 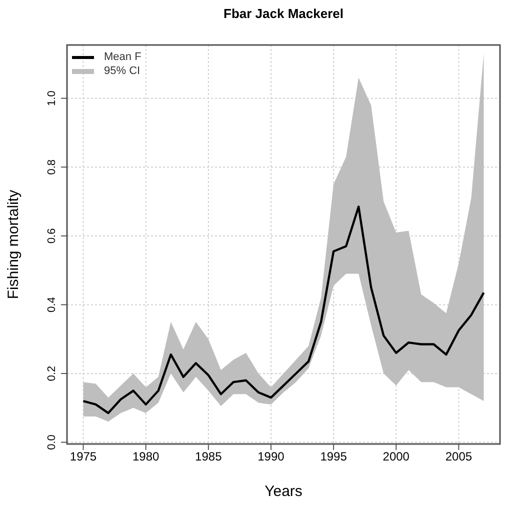 What do you see at coordinates (396, 457) in the screenshot?
I see `x-tick-label: 2000` at bounding box center [396, 457].